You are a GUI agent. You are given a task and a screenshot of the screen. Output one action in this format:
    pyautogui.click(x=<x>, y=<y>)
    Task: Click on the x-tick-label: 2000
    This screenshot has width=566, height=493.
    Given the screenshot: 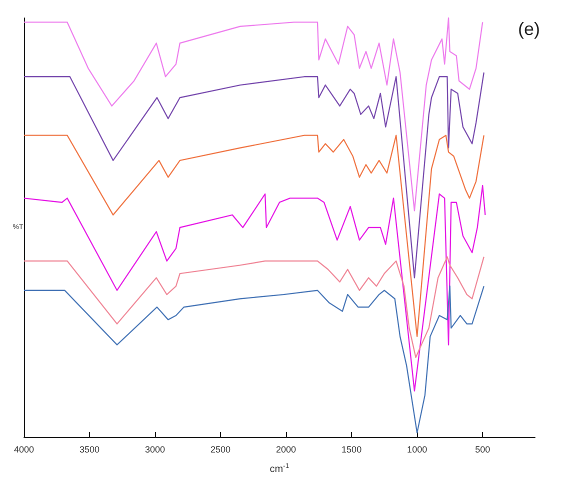 What is the action you would take?
    pyautogui.click(x=286, y=449)
    